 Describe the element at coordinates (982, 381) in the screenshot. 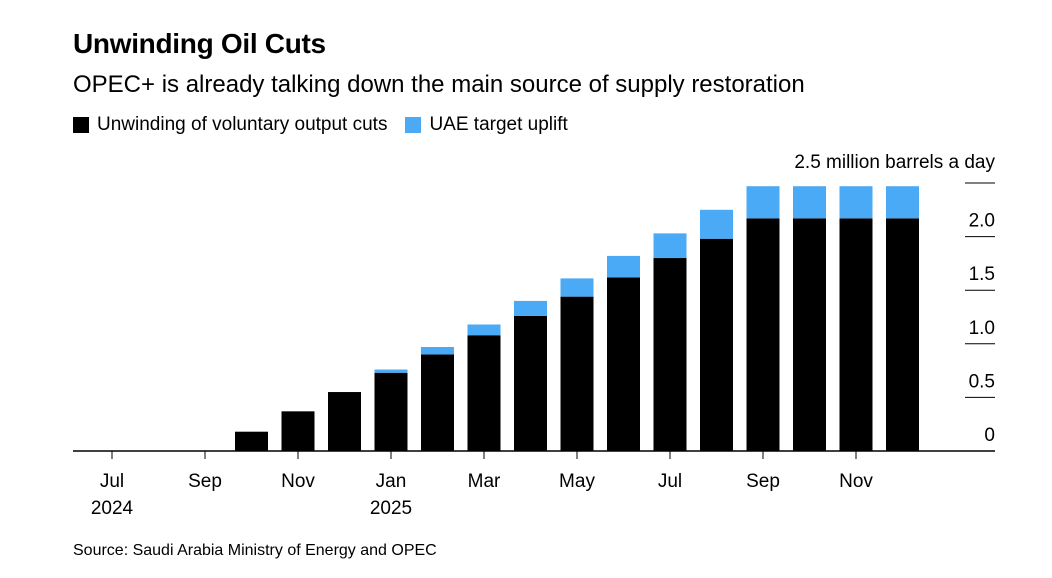

I see `y-tick-label: 0.5` at that location.